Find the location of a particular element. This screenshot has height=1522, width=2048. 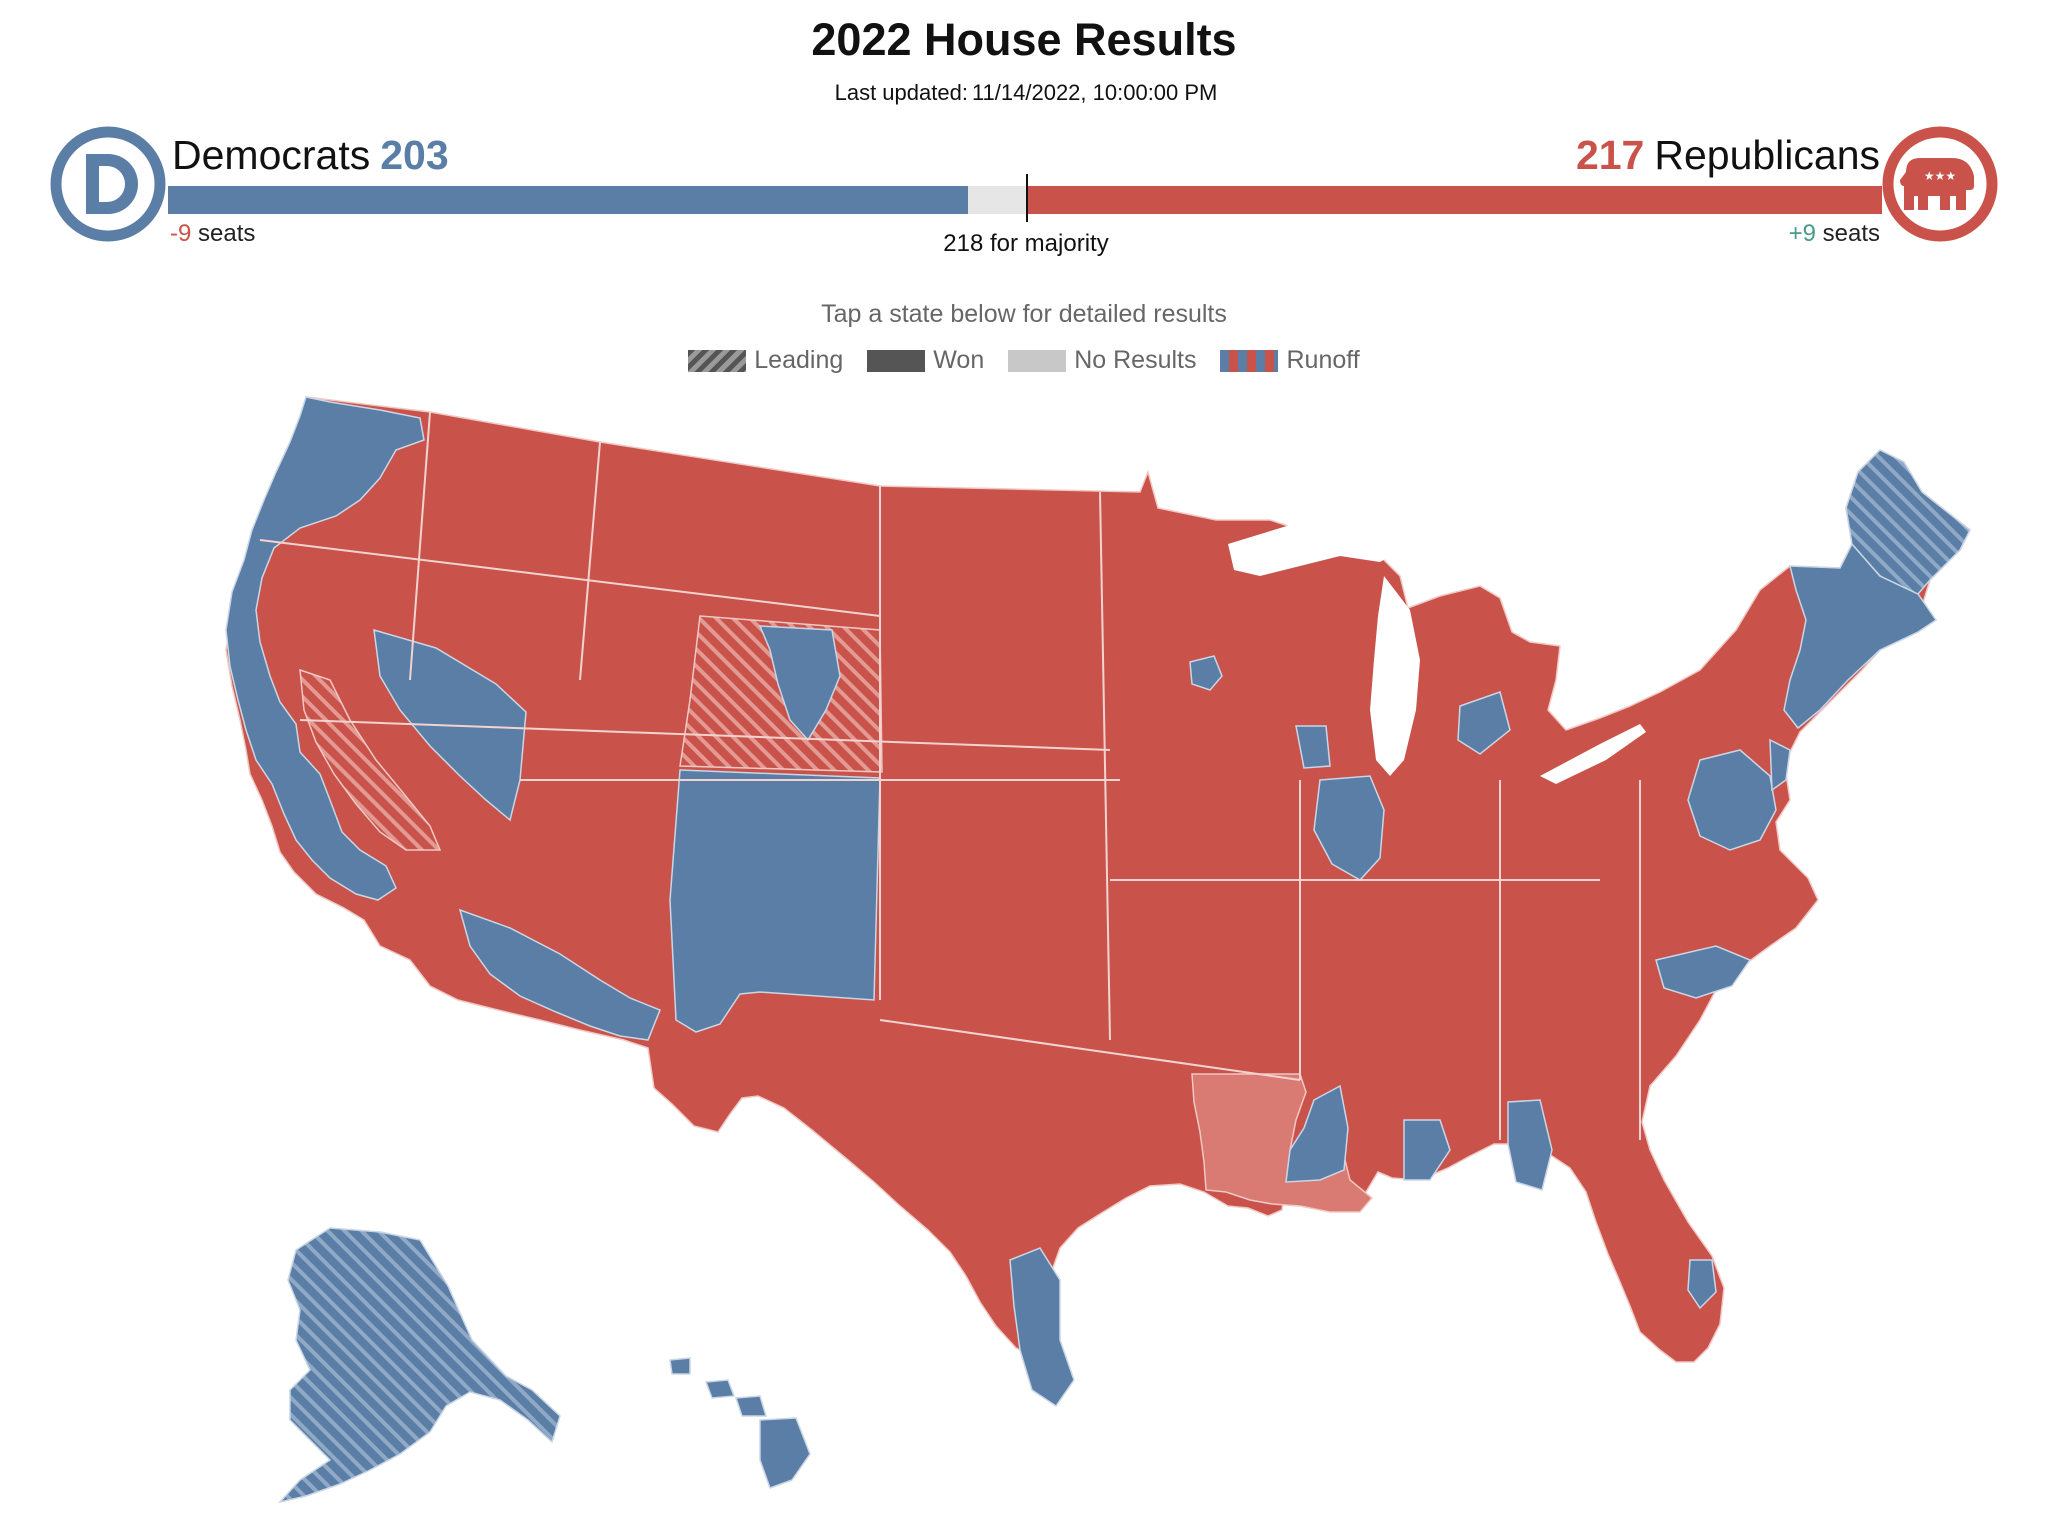

runoff-swatch-icon is located at coordinates (1249, 360).